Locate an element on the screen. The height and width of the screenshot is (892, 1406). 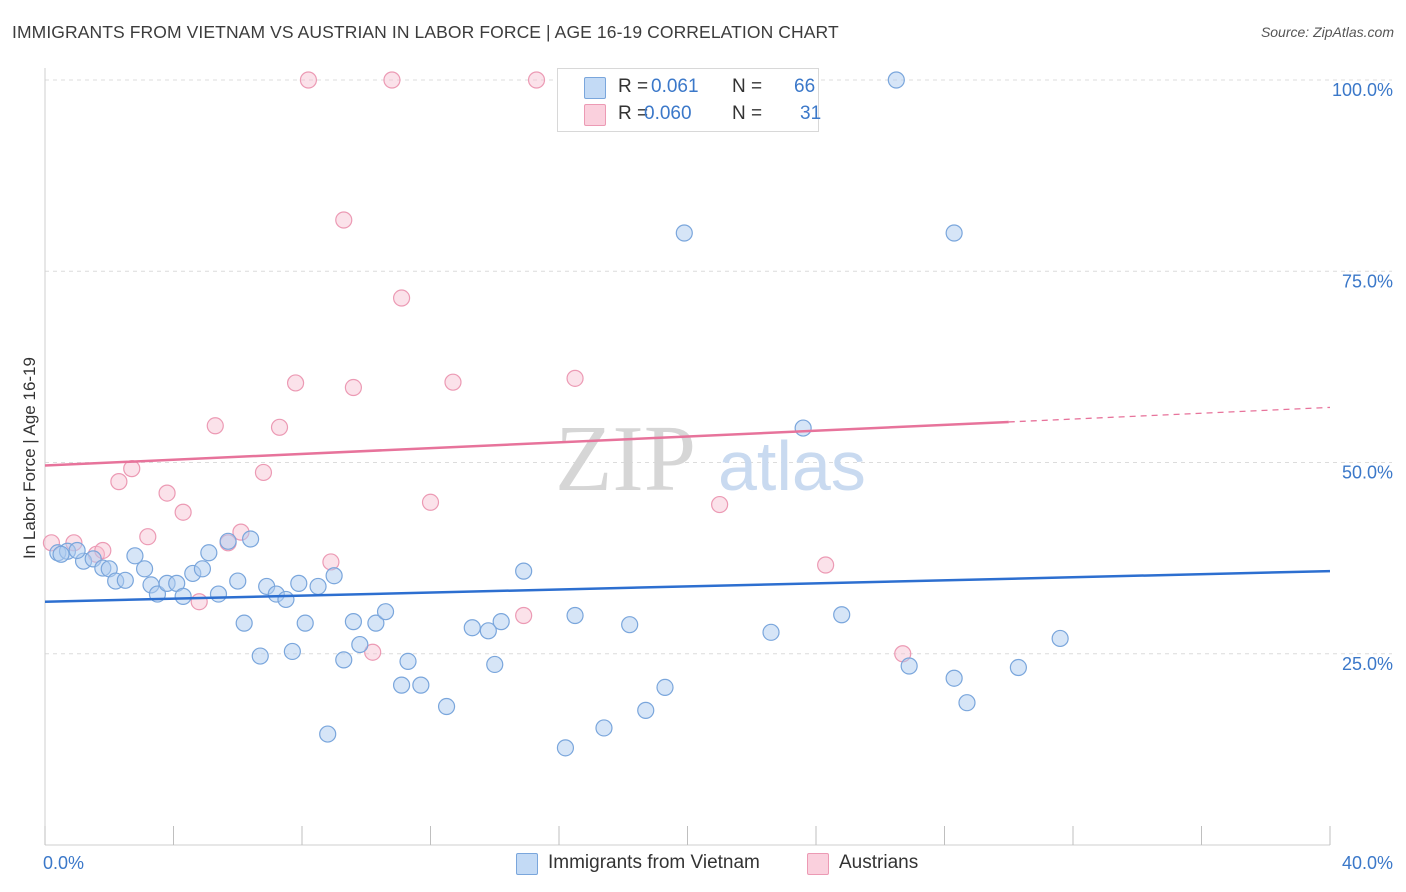
y-tick-label: 25.0% is located at coordinates (1367, 664).